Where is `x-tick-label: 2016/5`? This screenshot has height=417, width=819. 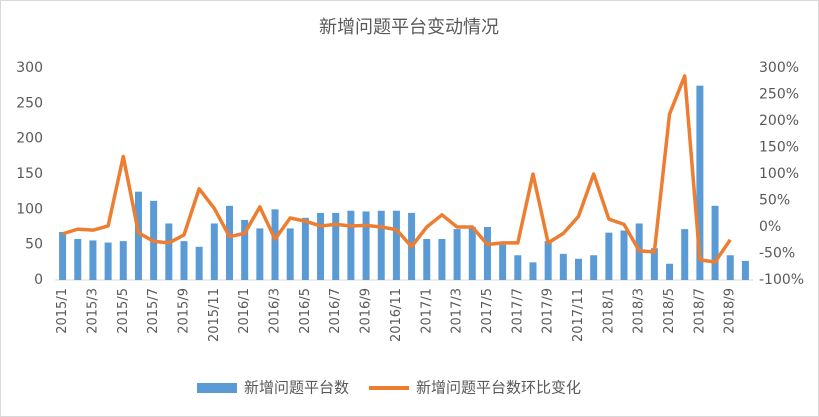
x-tick-label: 2016/5 is located at coordinates (305, 311).